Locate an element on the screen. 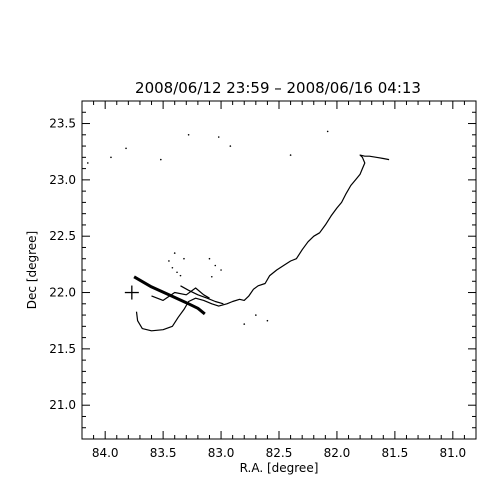 The image size is (500, 500). y-tick-label: 22.5 is located at coordinates (62, 236).